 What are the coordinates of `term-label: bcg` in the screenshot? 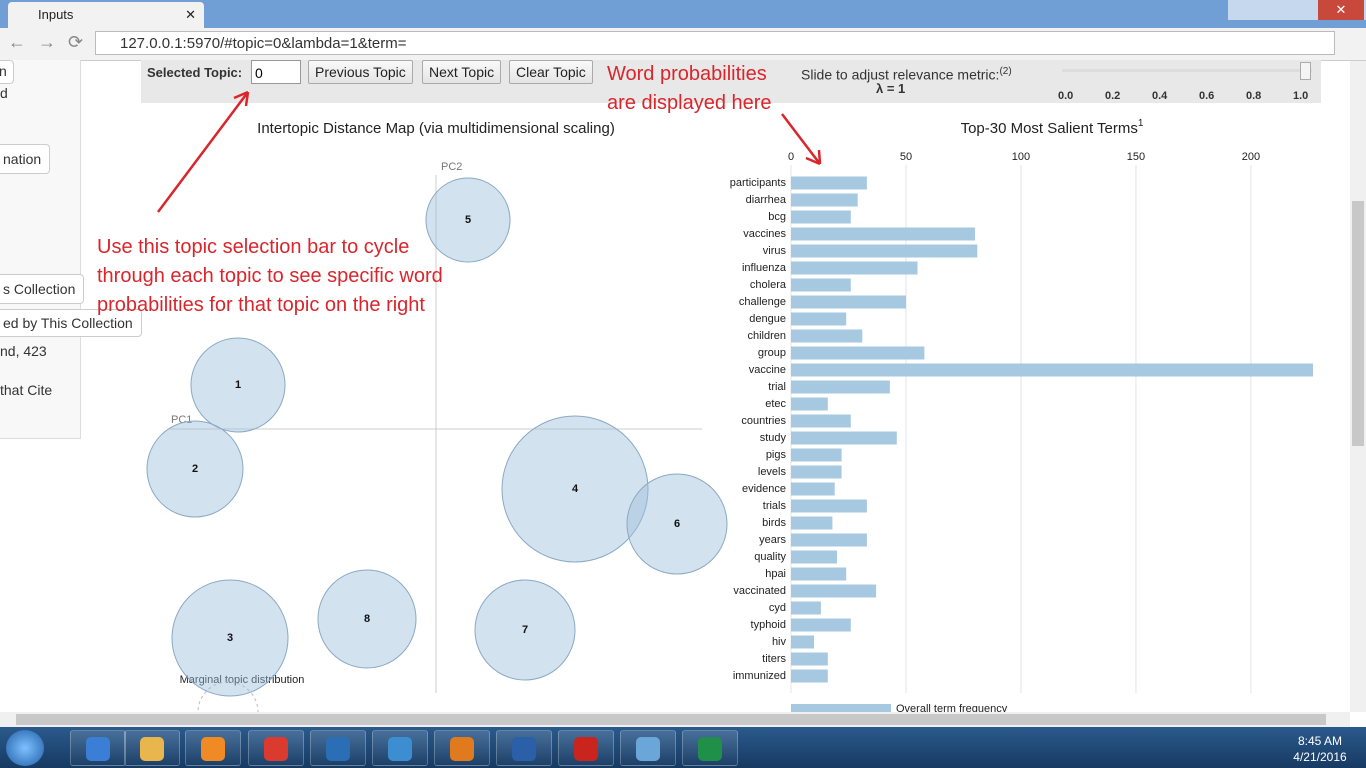 It's located at (777, 217).